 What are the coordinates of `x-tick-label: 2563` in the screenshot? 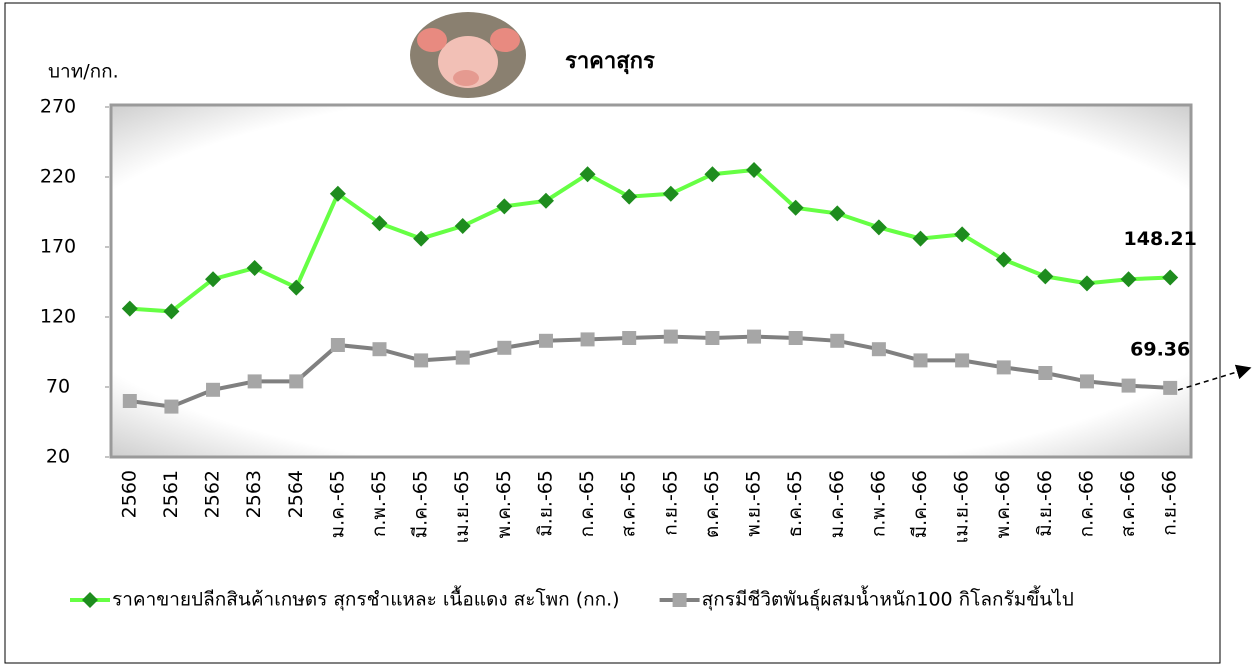 It's located at (254, 494).